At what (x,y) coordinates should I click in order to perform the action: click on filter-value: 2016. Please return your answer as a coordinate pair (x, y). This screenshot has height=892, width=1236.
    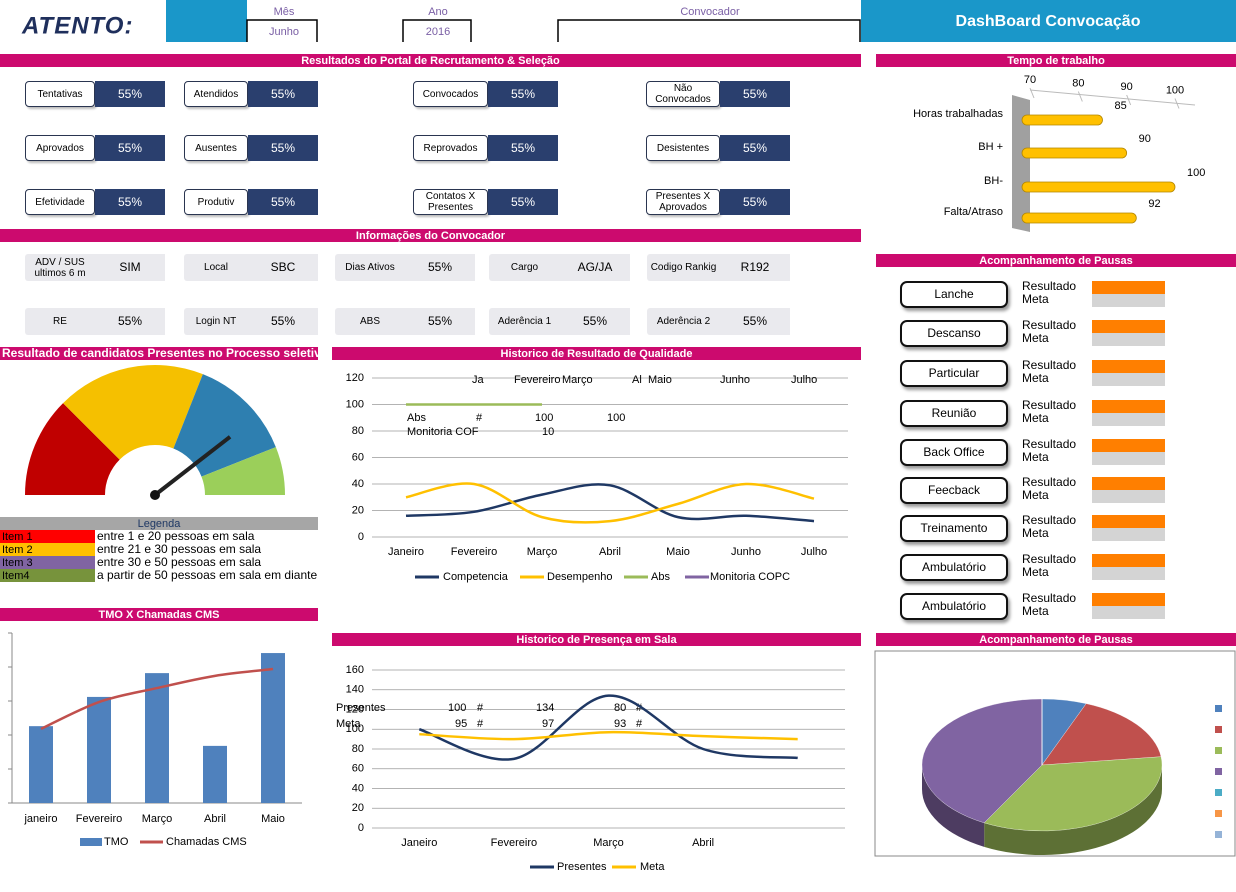
    Looking at the image, I should click on (438, 32).